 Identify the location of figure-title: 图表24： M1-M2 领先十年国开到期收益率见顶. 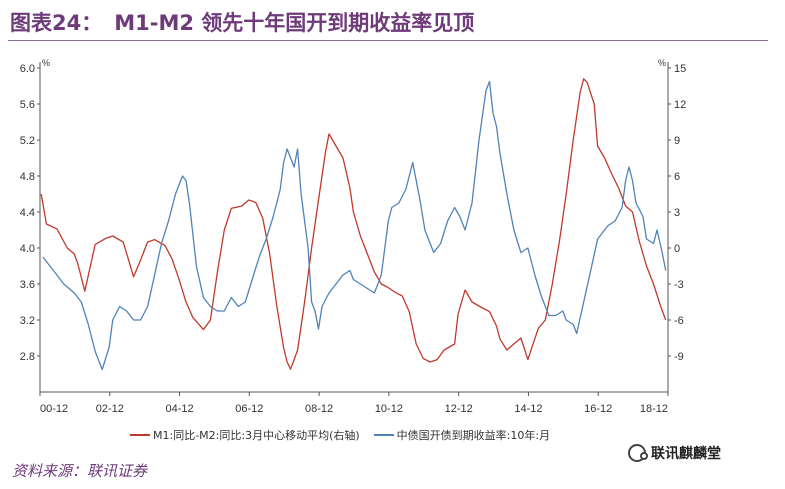
(390, 22).